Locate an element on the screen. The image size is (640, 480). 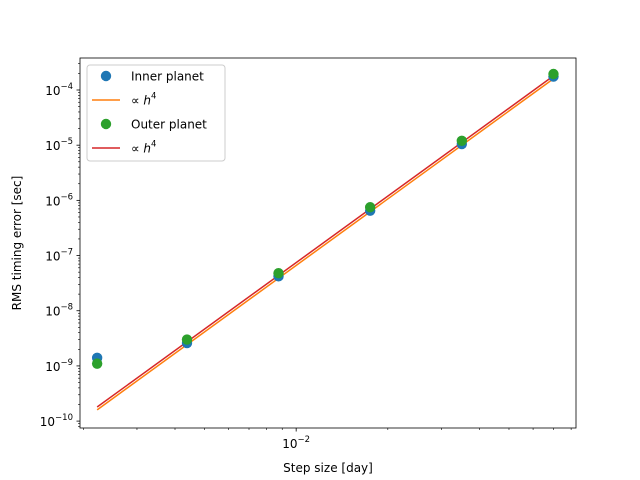
legend: Inner planet ∝ h4 Outer planet ∝ h4 is located at coordinates (156, 113).